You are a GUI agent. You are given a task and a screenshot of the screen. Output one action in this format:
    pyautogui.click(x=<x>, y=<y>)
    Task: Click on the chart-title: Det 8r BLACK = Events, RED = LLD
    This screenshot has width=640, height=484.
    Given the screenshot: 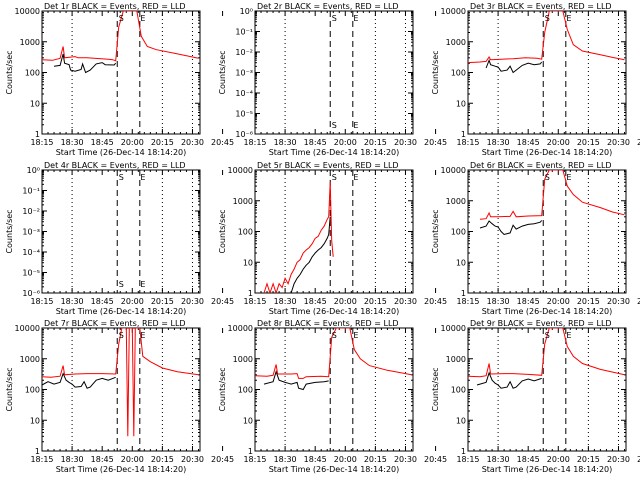 What is the action you would take?
    pyautogui.click(x=328, y=323)
    